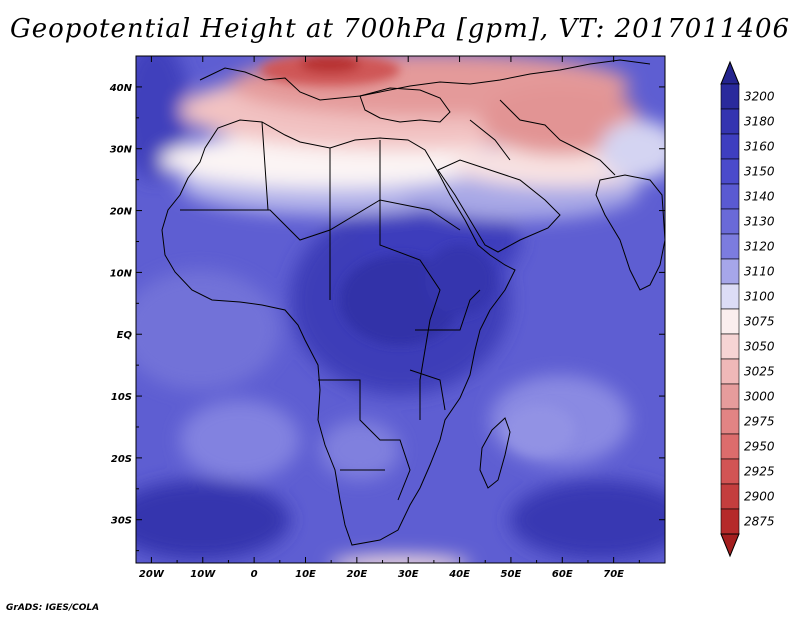 Image resolution: width=800 pixels, height=618 pixels. I want to click on field-deep-ethiopia, so click(460, 280).